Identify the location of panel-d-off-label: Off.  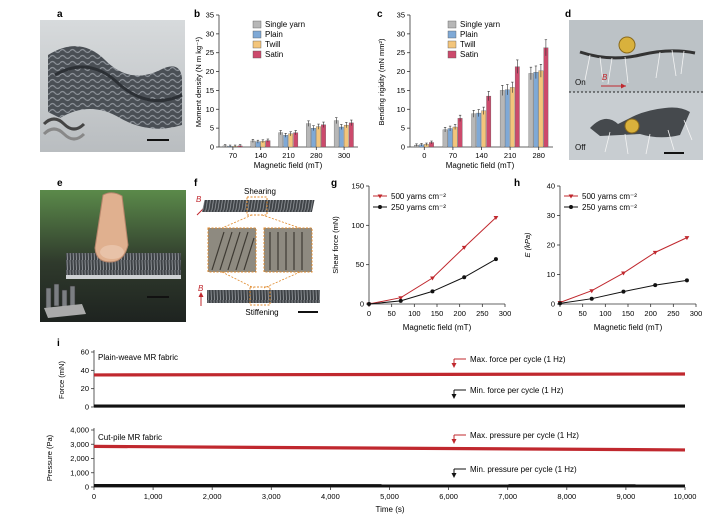
(580, 147).